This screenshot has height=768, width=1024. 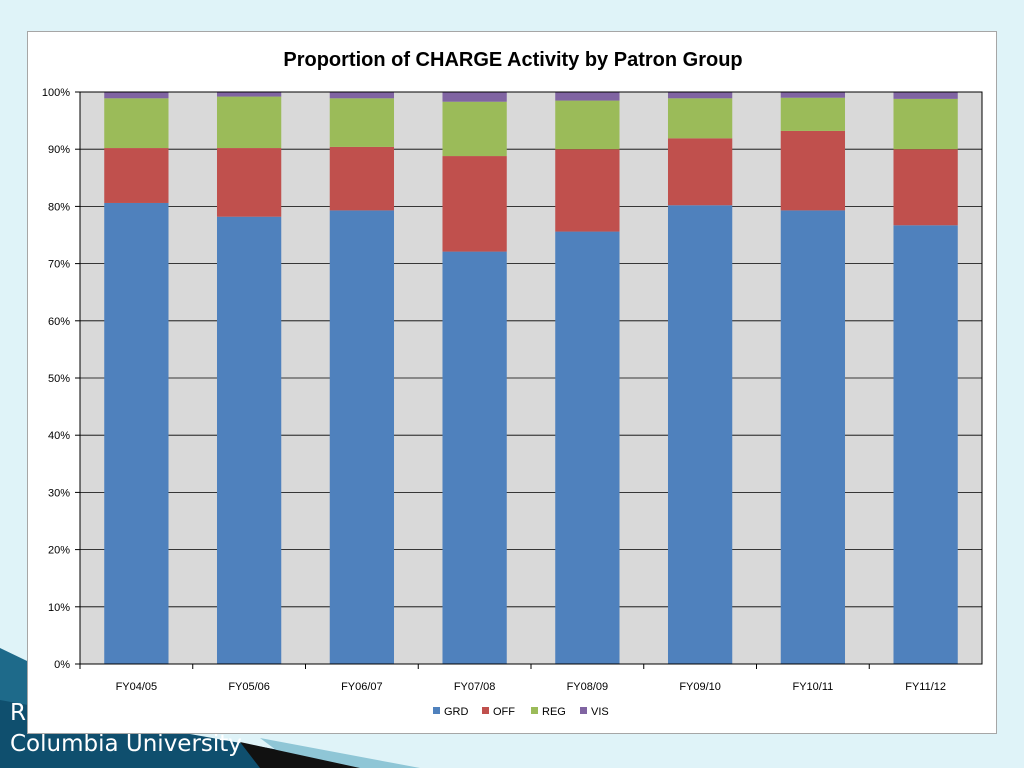 What do you see at coordinates (583, 710) in the screenshot?
I see `legend-swatch-vis` at bounding box center [583, 710].